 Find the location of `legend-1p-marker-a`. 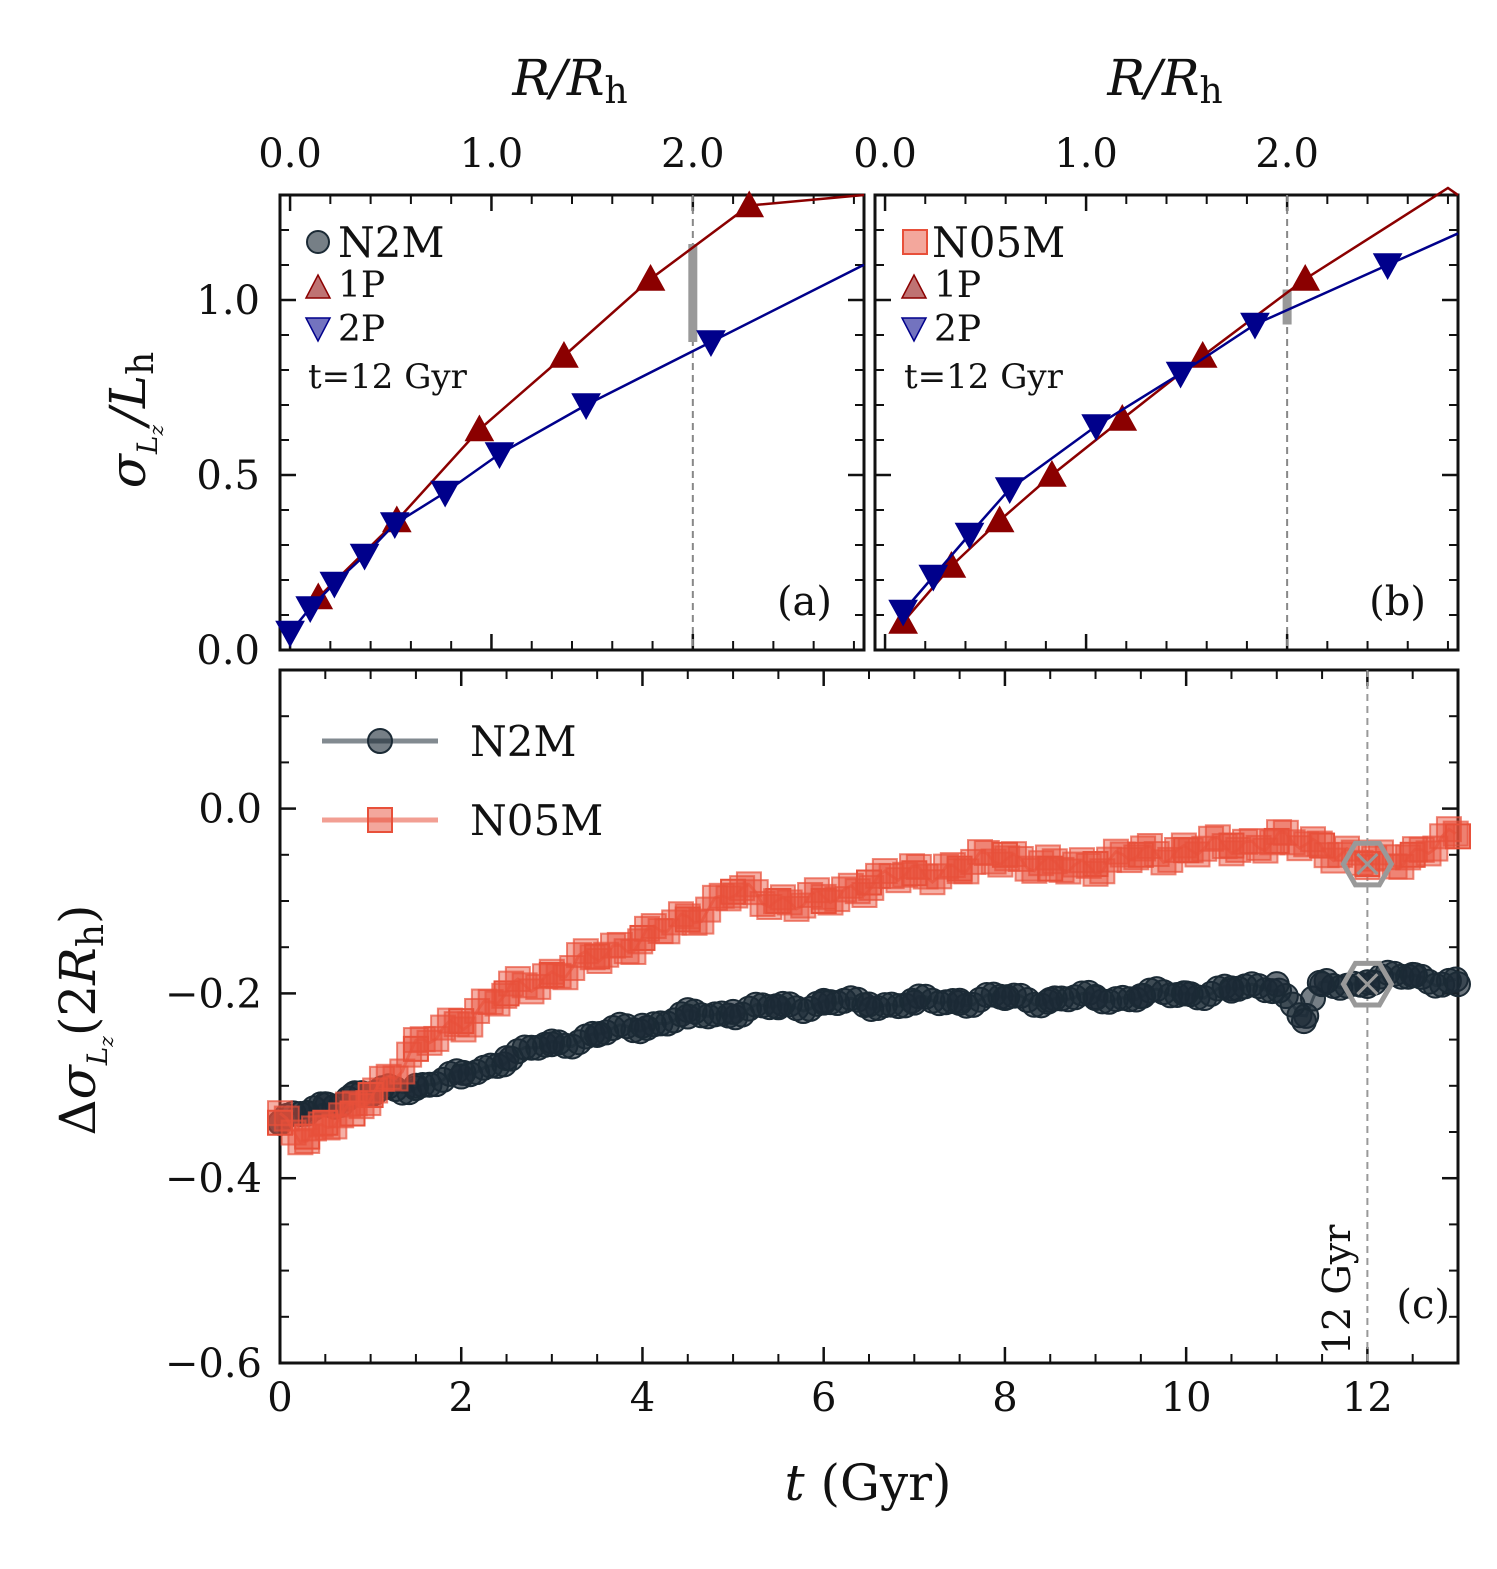

legend-1p-marker-a is located at coordinates (318, 286).